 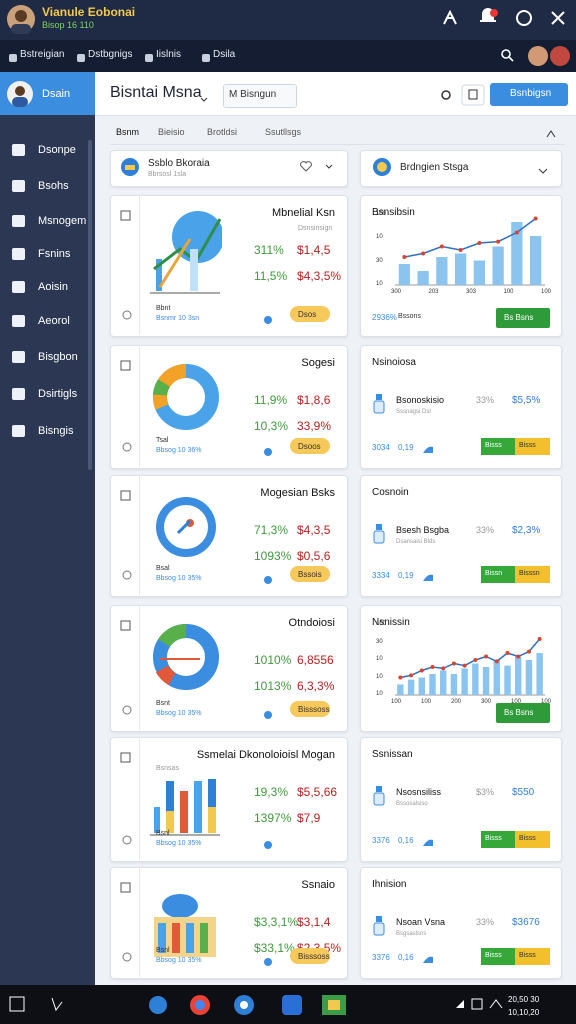 I want to click on x-tick-label: 100, so click(x=396, y=702).